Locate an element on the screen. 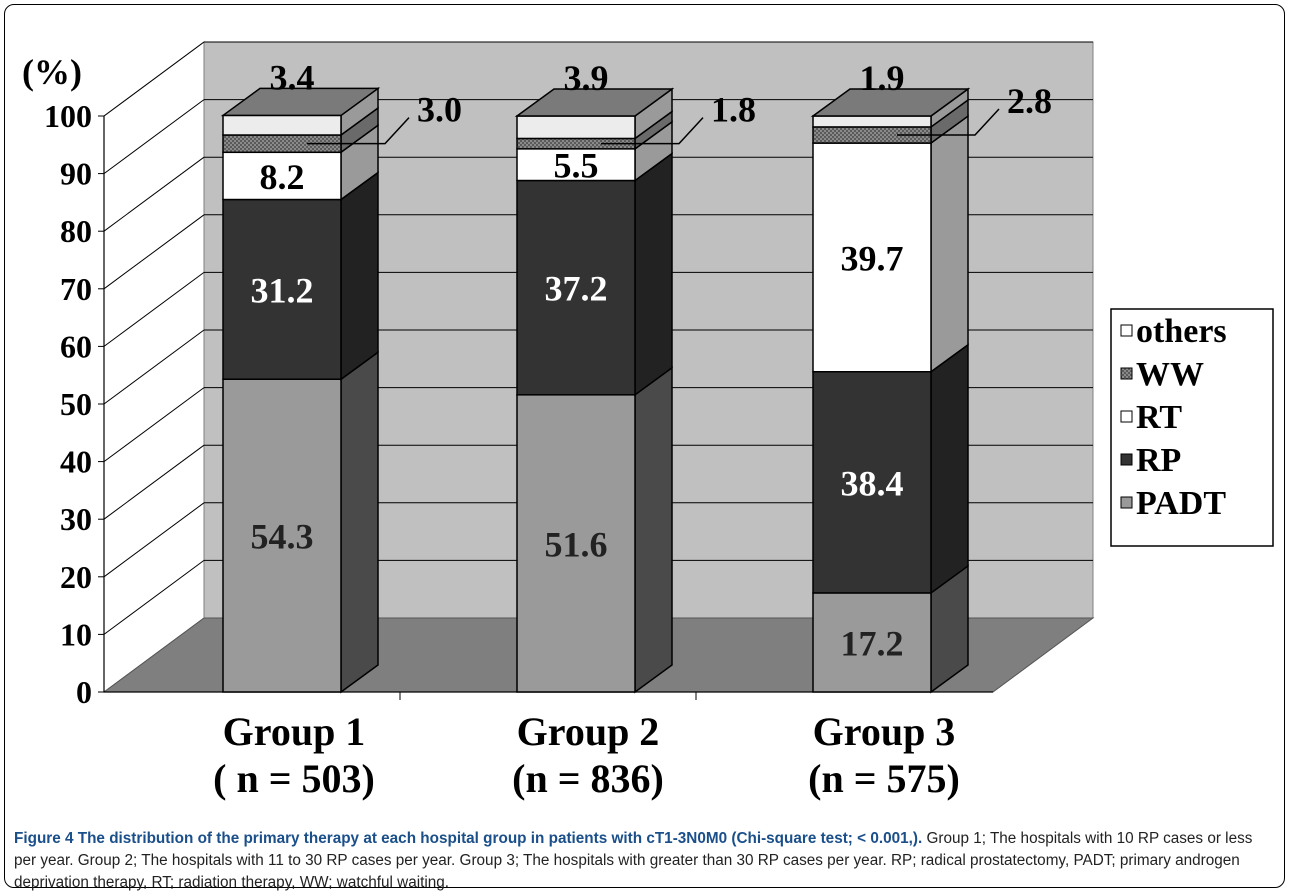 This screenshot has width=1290, height=894. legend-swatch-WW is located at coordinates (1126, 373).